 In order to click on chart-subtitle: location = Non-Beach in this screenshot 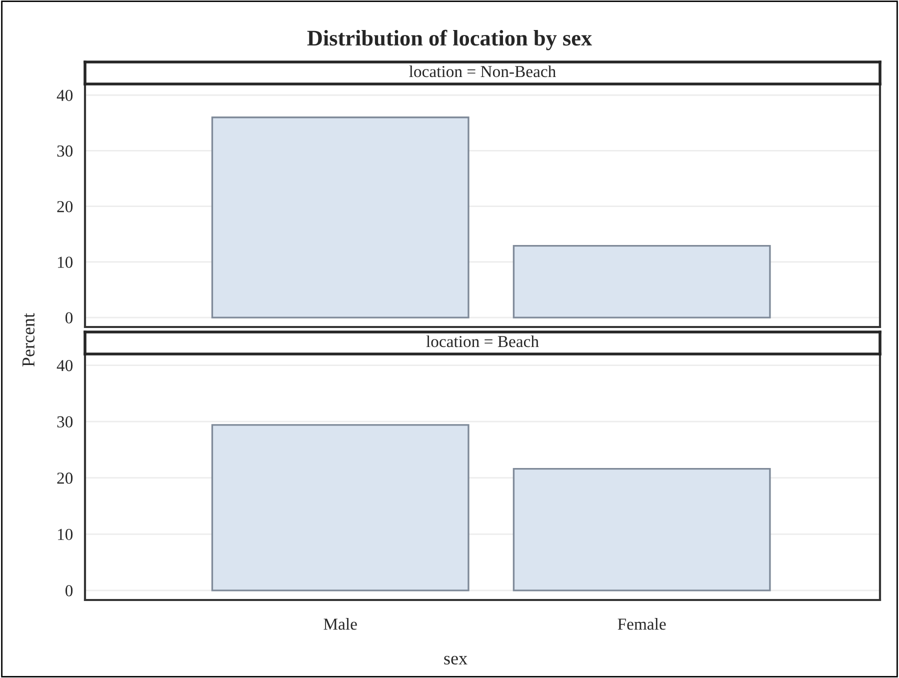, I will do `click(482, 71)`.